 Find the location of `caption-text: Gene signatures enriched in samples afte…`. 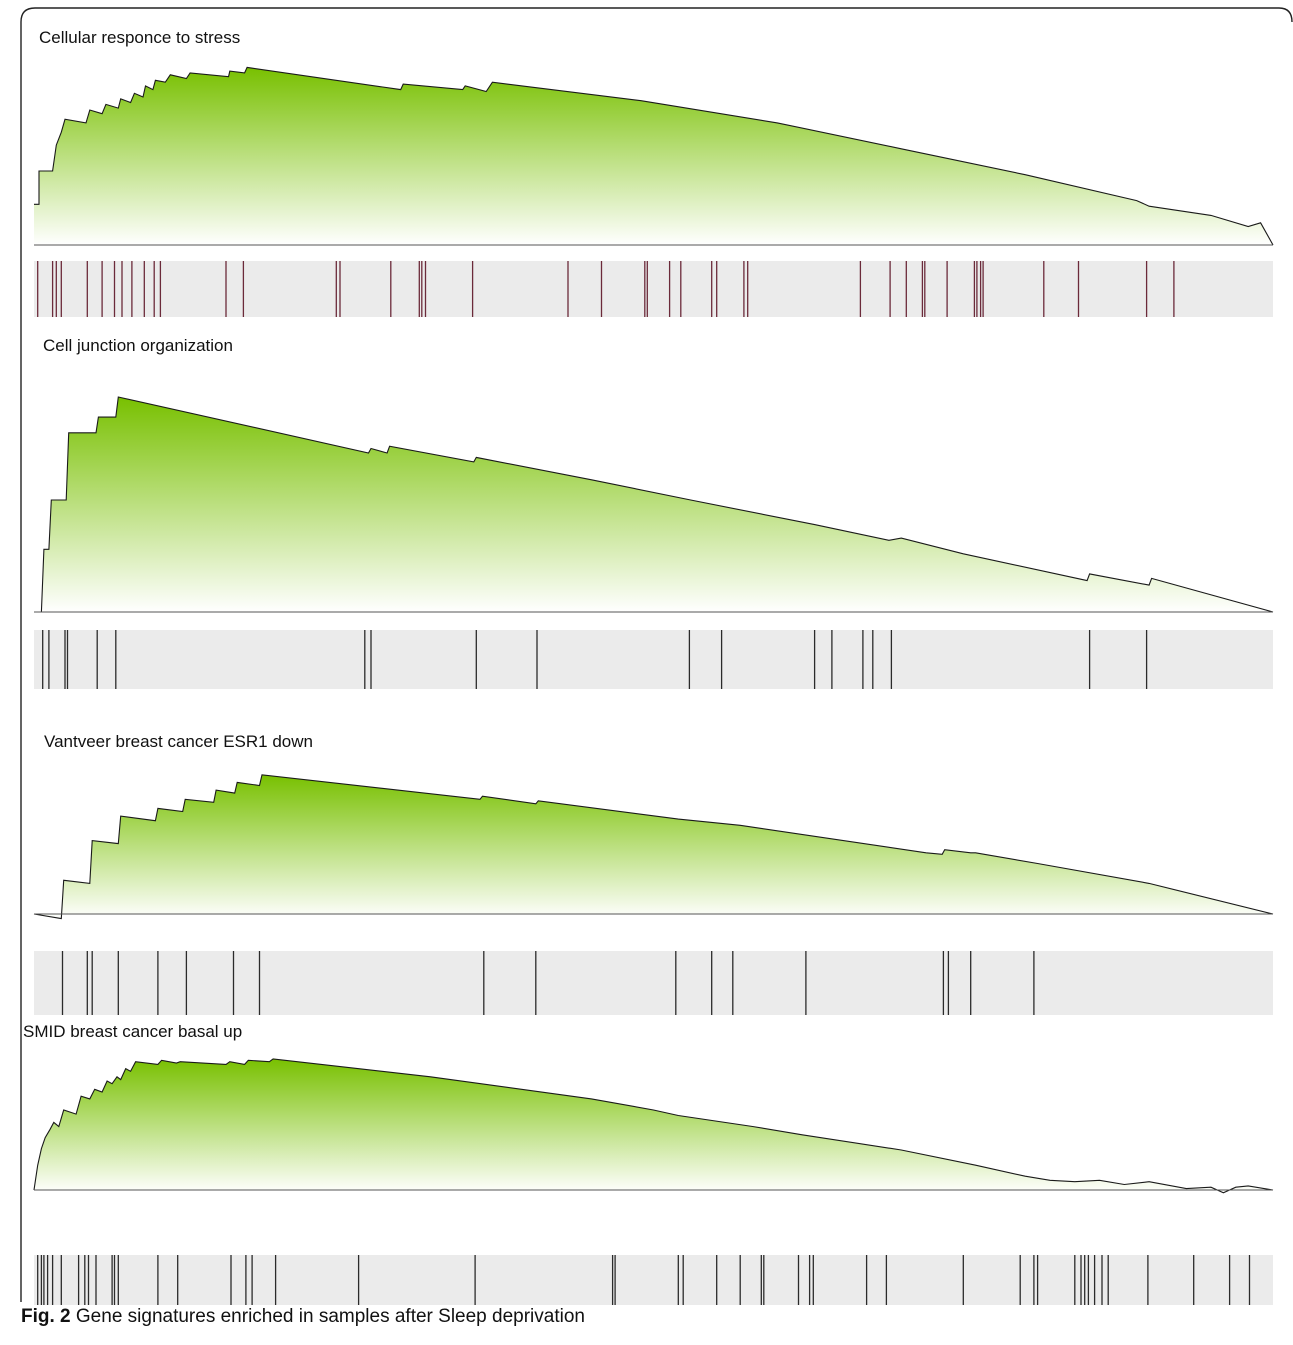

caption-text: Gene signatures enriched in samples afte… is located at coordinates (330, 1316).